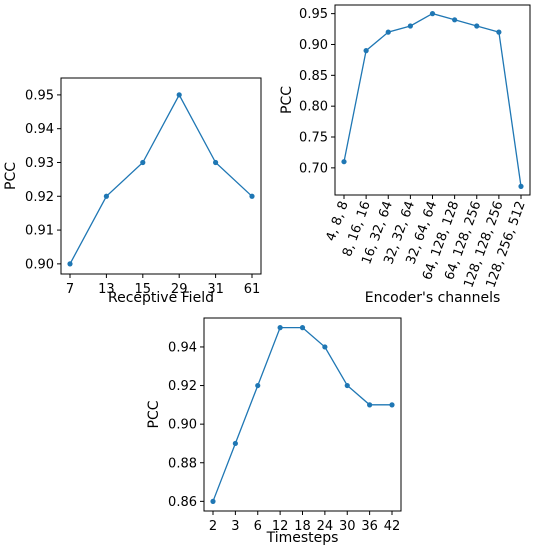  Describe the element at coordinates (347, 526) in the screenshot. I see `x-tick-label: 30` at that location.